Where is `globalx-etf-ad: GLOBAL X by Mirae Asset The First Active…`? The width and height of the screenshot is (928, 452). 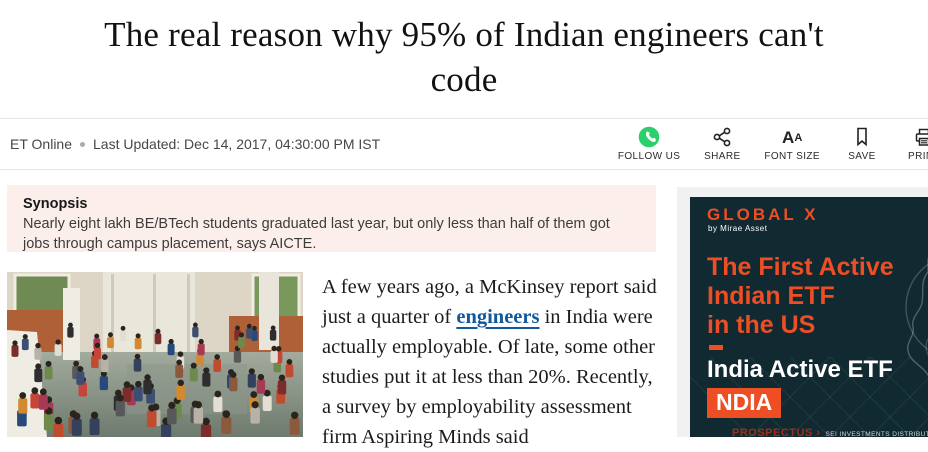
globalx-etf-ad: GLOBAL X by Mirae Asset The First Active… is located at coordinates (809, 317).